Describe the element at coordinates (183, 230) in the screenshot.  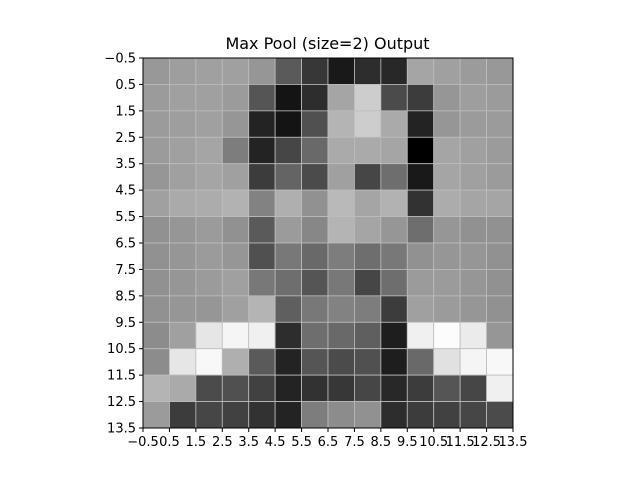
I see `heatmap-cell-r6-c1` at that location.